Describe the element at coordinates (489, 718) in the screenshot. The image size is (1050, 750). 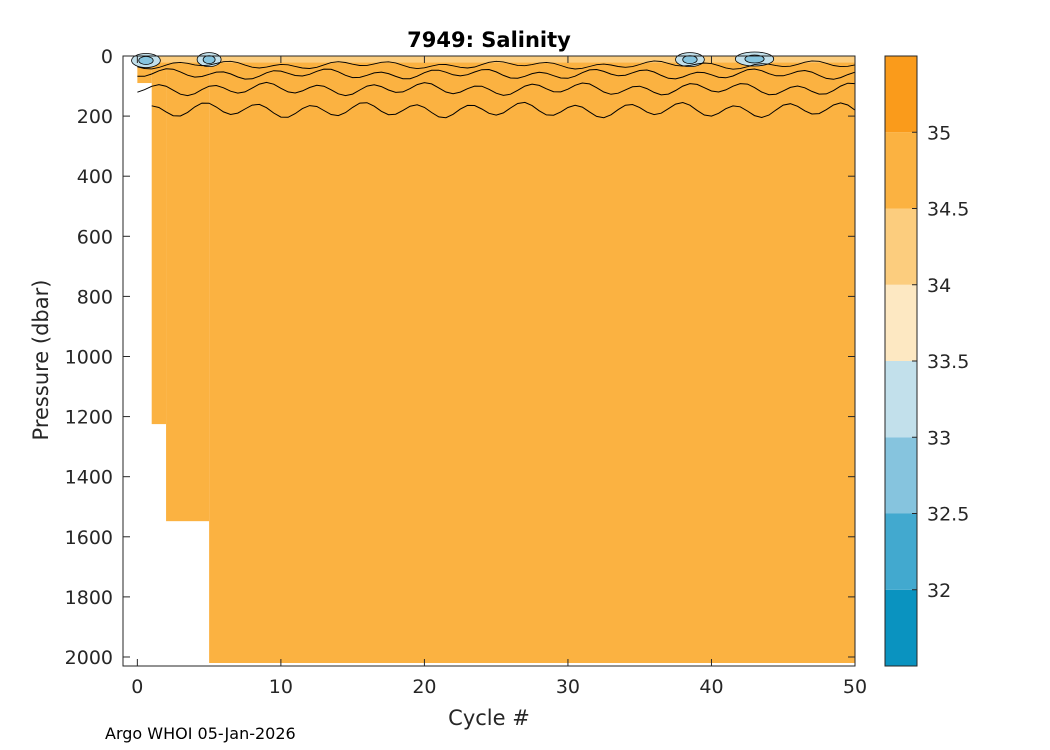
I see `x-axis-label: Cycle #` at that location.